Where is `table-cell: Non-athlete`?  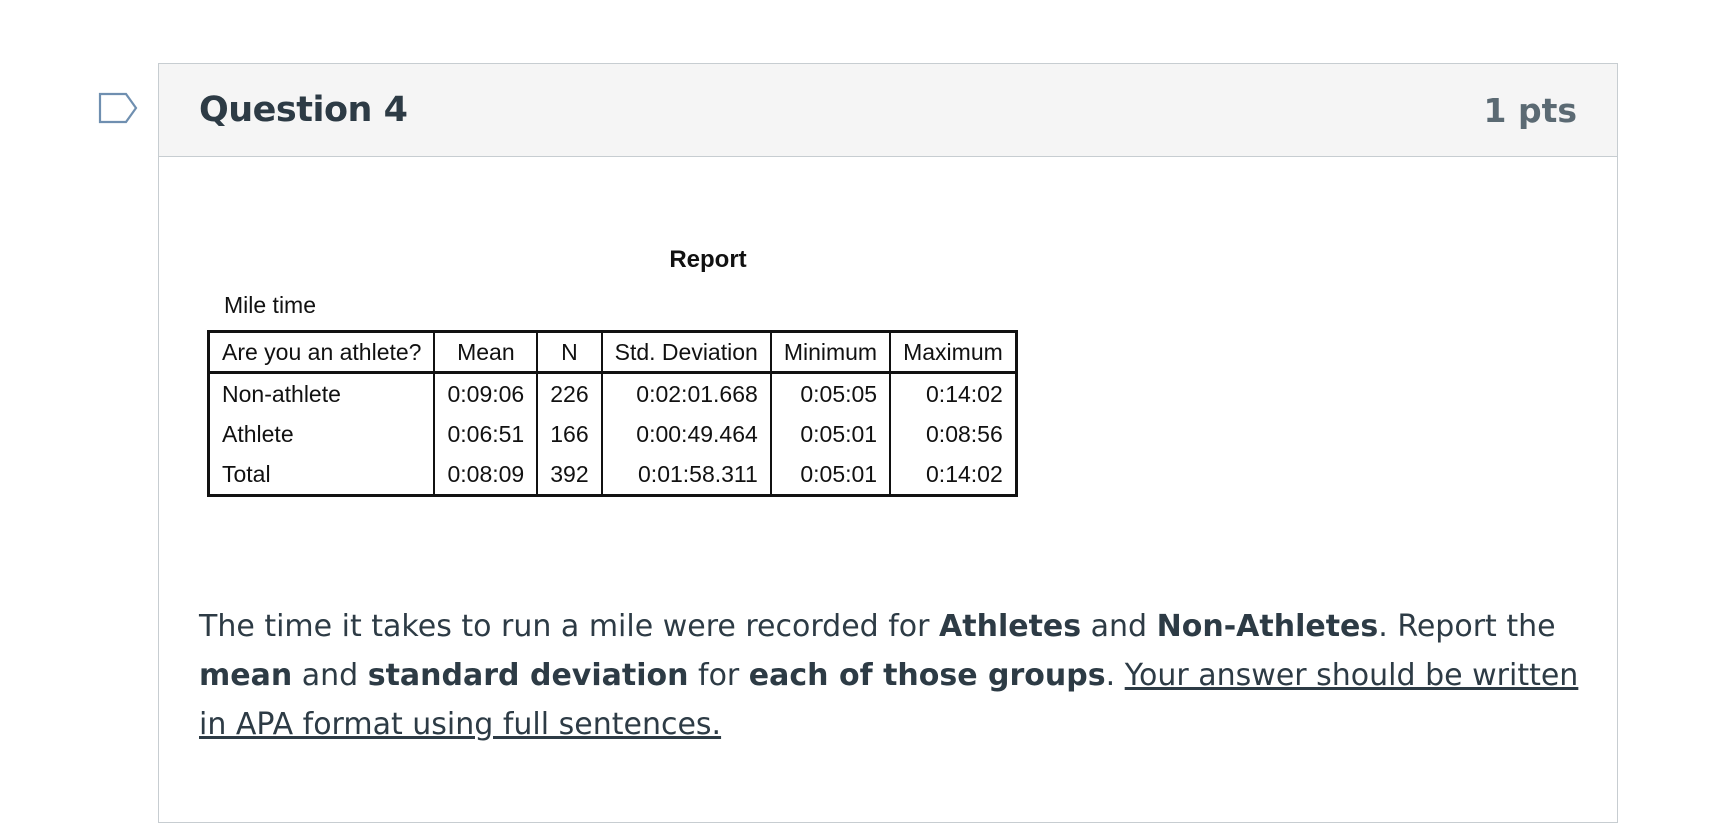 table-cell: Non-athlete is located at coordinates (281, 393).